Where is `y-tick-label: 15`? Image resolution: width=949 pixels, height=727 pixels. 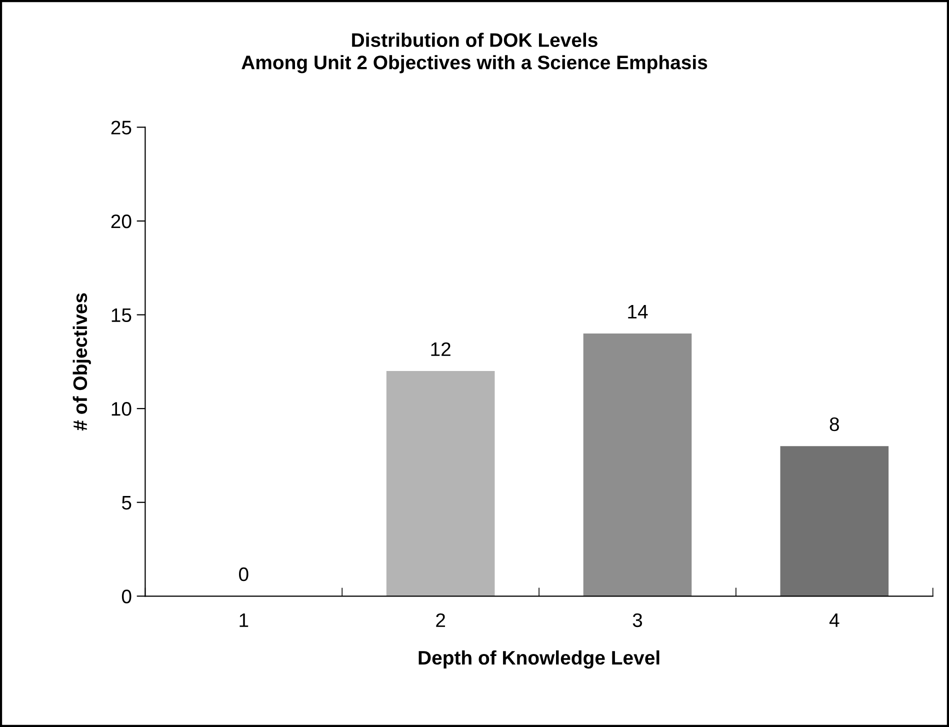 y-tick-label: 15 is located at coordinates (122, 315).